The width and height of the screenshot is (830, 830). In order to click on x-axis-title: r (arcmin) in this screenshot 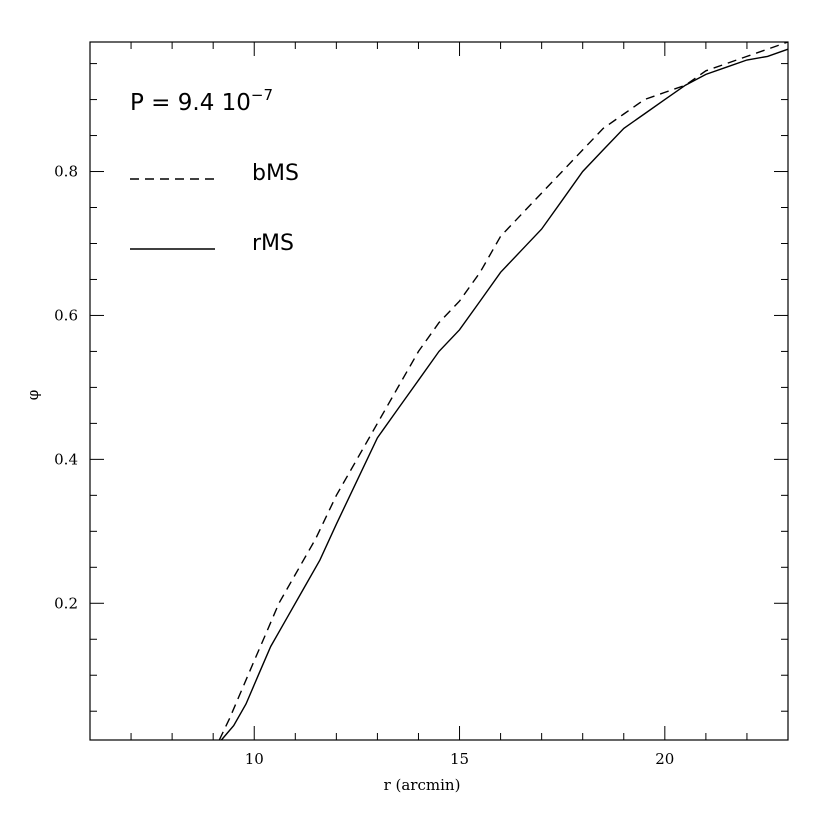, I will do `click(422, 785)`.